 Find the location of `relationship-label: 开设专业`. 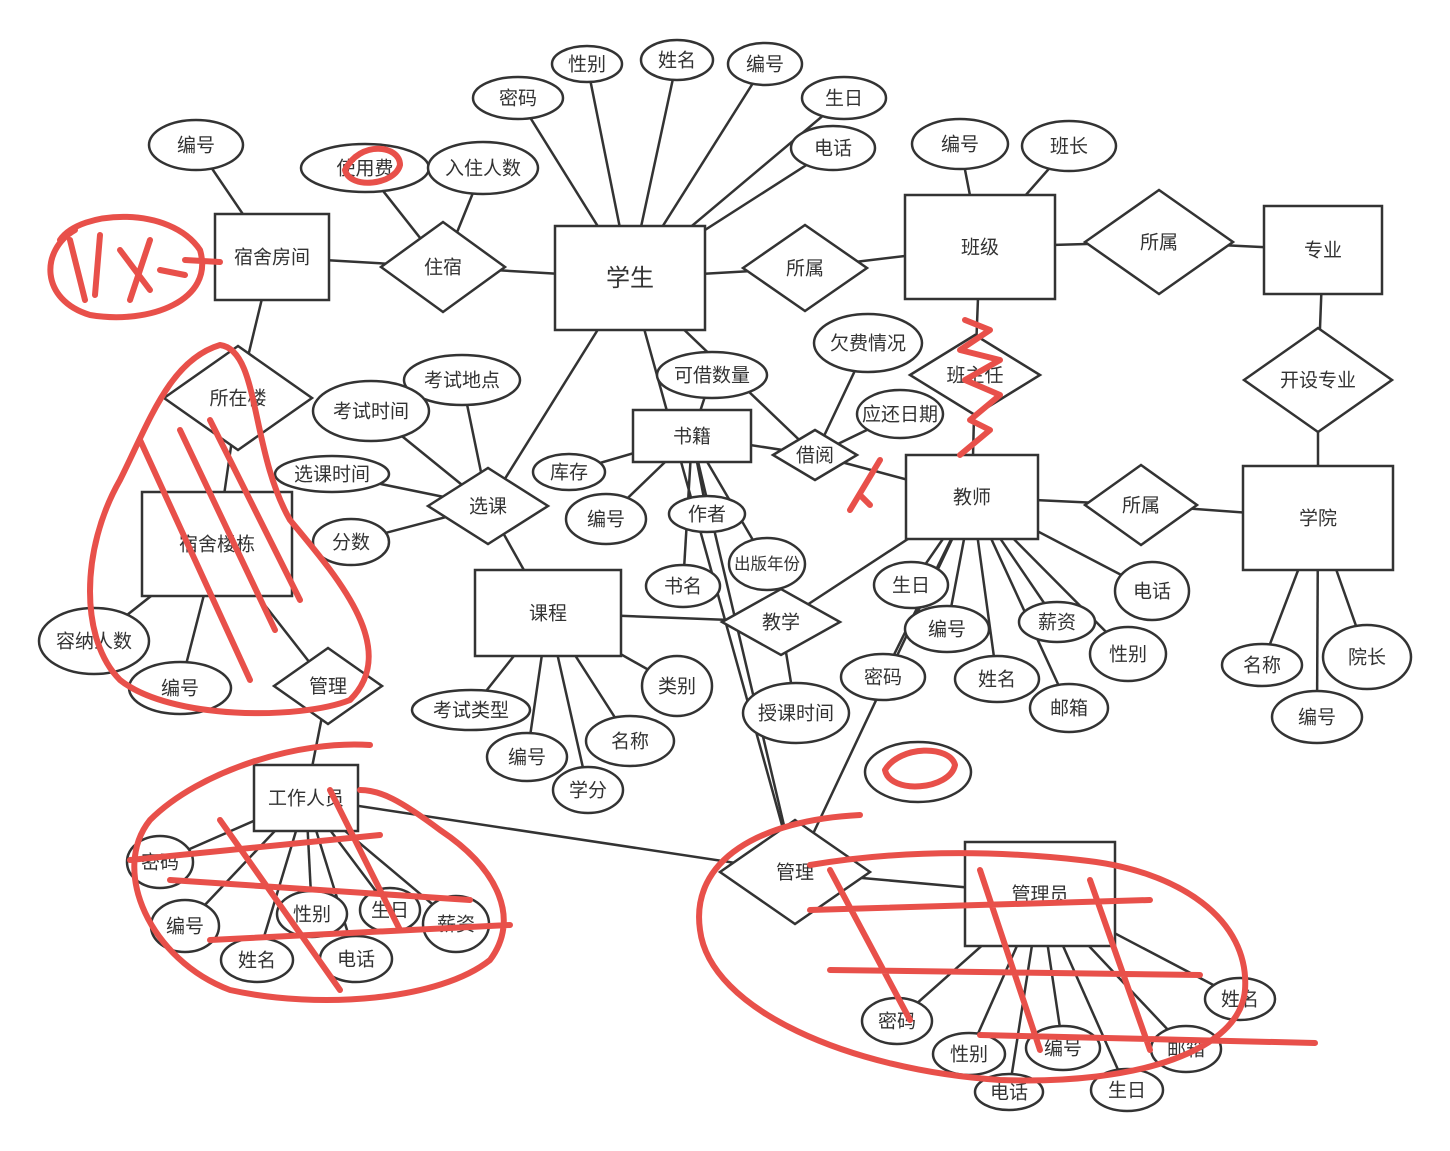

relationship-label: 开设专业 is located at coordinates (1318, 381).